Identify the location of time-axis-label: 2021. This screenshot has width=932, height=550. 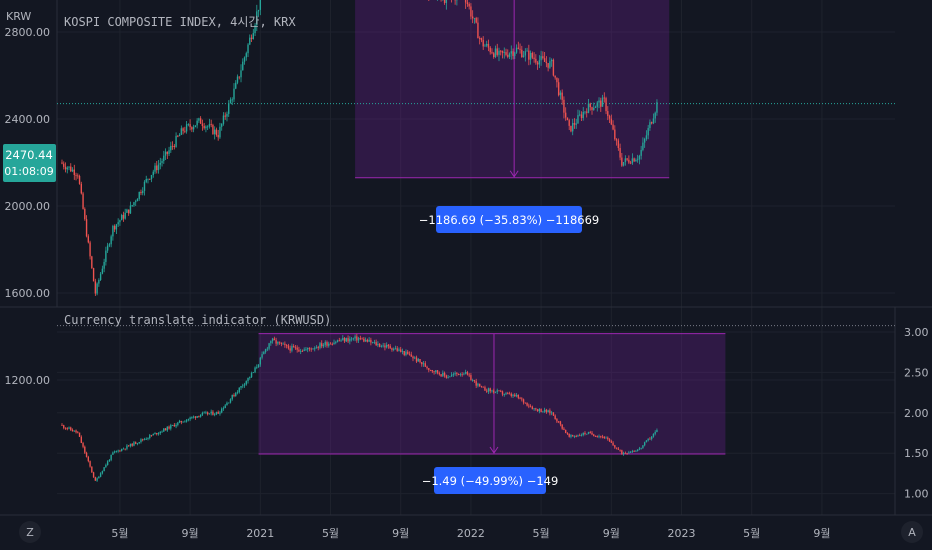
(260, 533).